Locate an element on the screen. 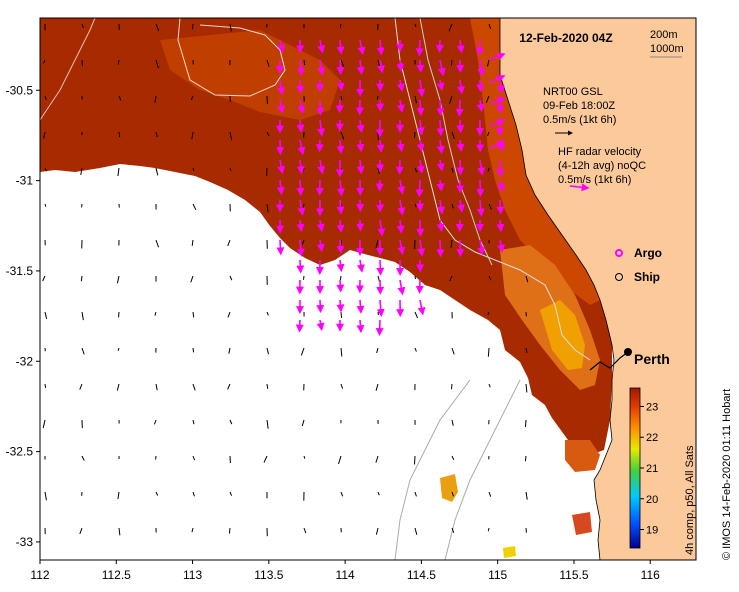  colorbar-tick-label: 20 is located at coordinates (652, 500).